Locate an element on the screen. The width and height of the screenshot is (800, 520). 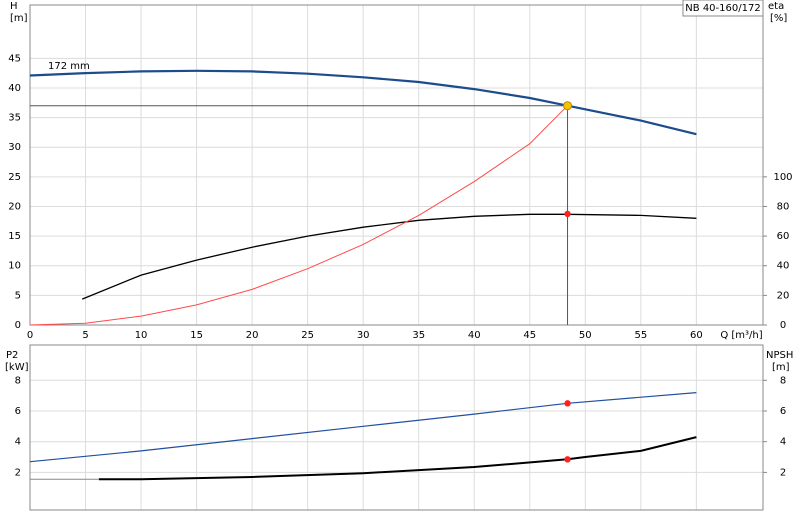
y-tick-label: 25 is located at coordinates (14, 177).